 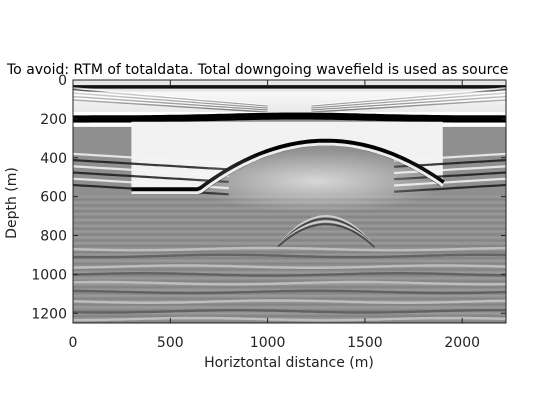 I want to click on dipping-event-left, so click(x=151, y=158).